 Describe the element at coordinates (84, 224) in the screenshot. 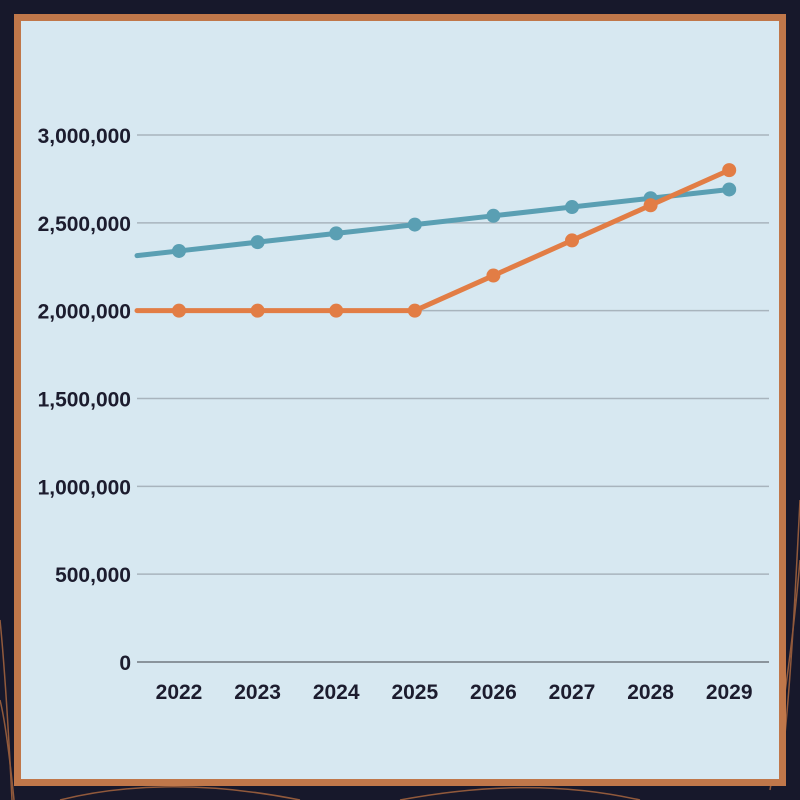

I see `y-tick-label: 2,500,000` at that location.